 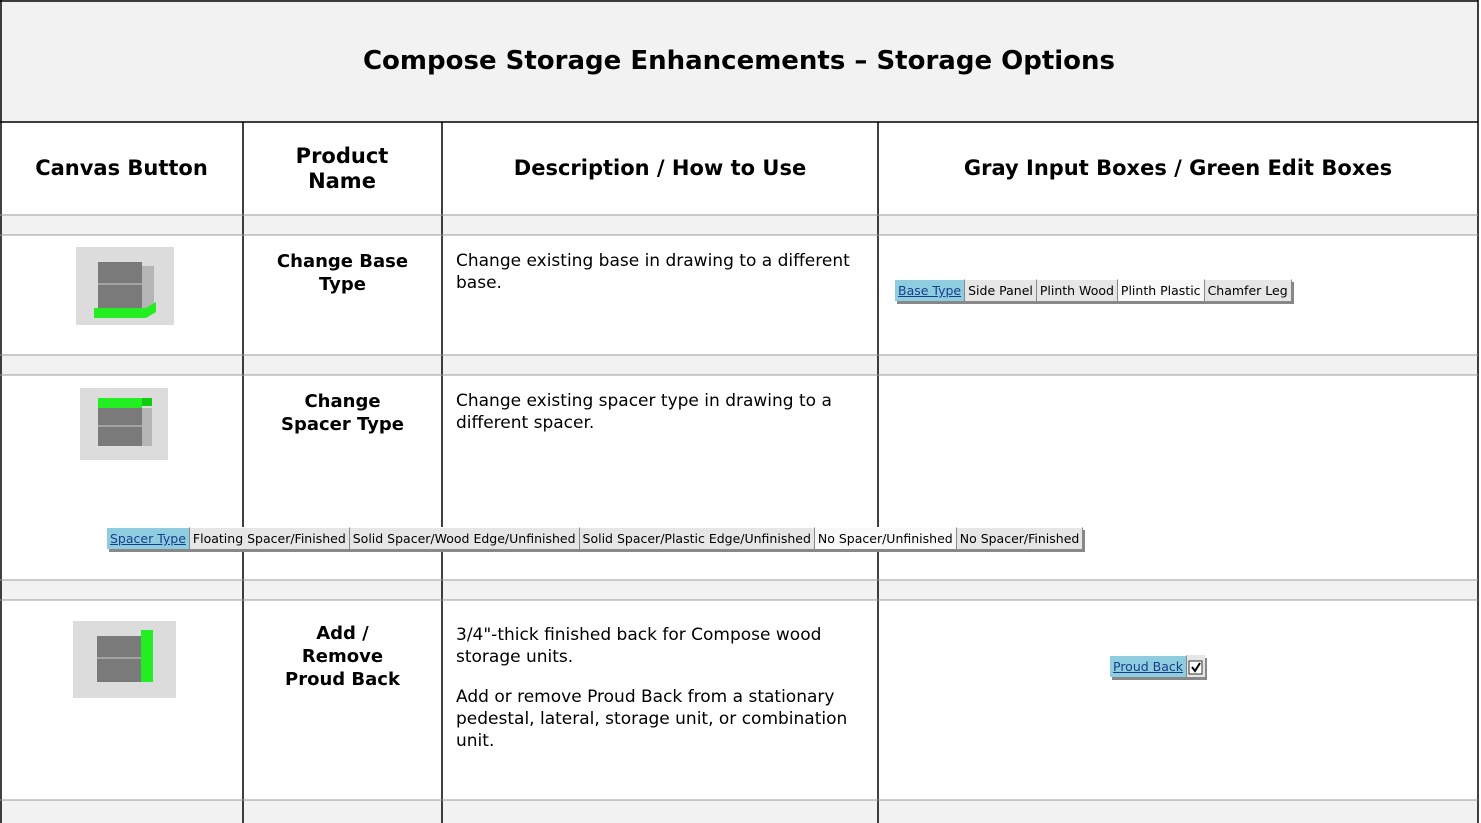 I want to click on icon-base, so click(x=125, y=286).